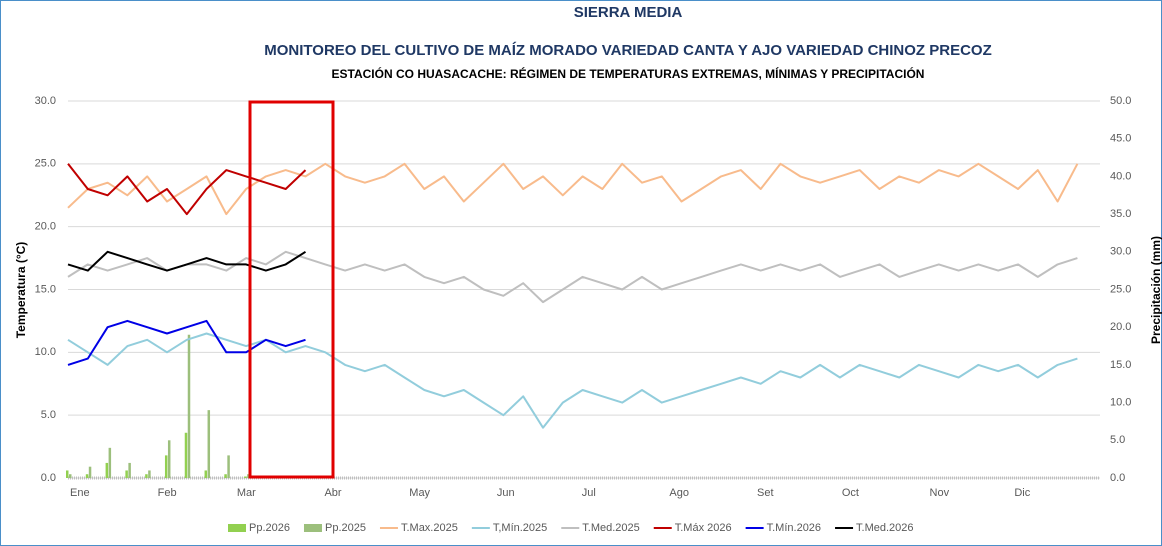 The image size is (1162, 546). I want to click on highlight-box, so click(291, 289).